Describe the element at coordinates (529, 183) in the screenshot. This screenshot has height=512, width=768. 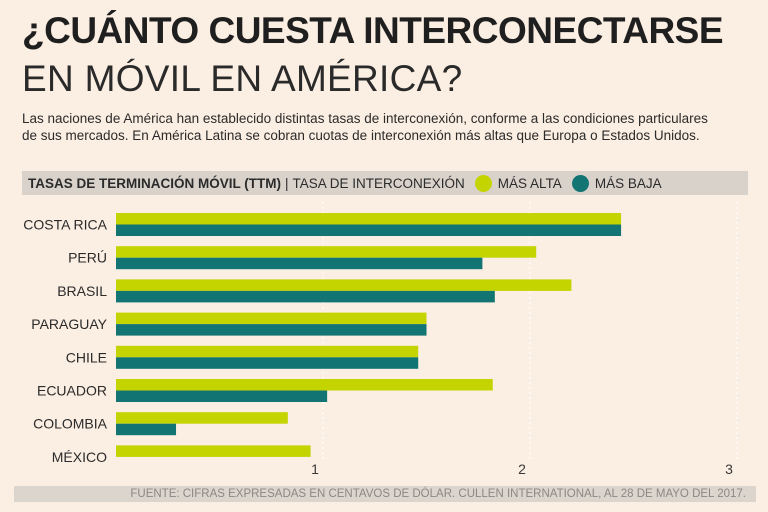
I see `legend-high-label: MÁS ALTA` at that location.